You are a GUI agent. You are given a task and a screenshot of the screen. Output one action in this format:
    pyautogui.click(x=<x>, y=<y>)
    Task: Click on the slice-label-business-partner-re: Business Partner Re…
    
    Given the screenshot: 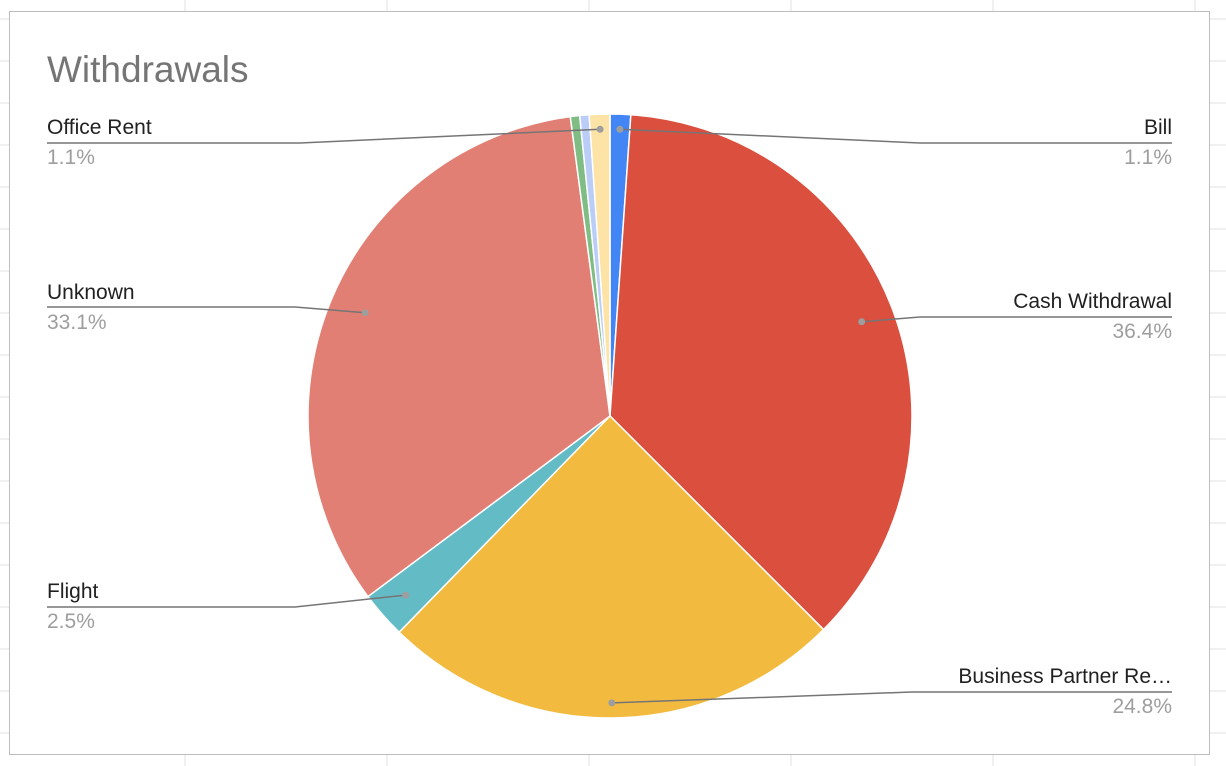 What is the action you would take?
    pyautogui.click(x=1065, y=676)
    